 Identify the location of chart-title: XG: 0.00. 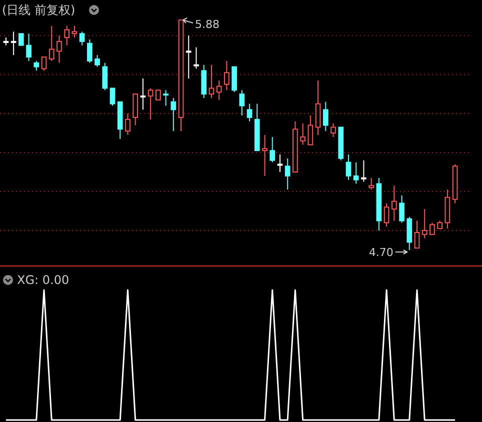
(43, 280).